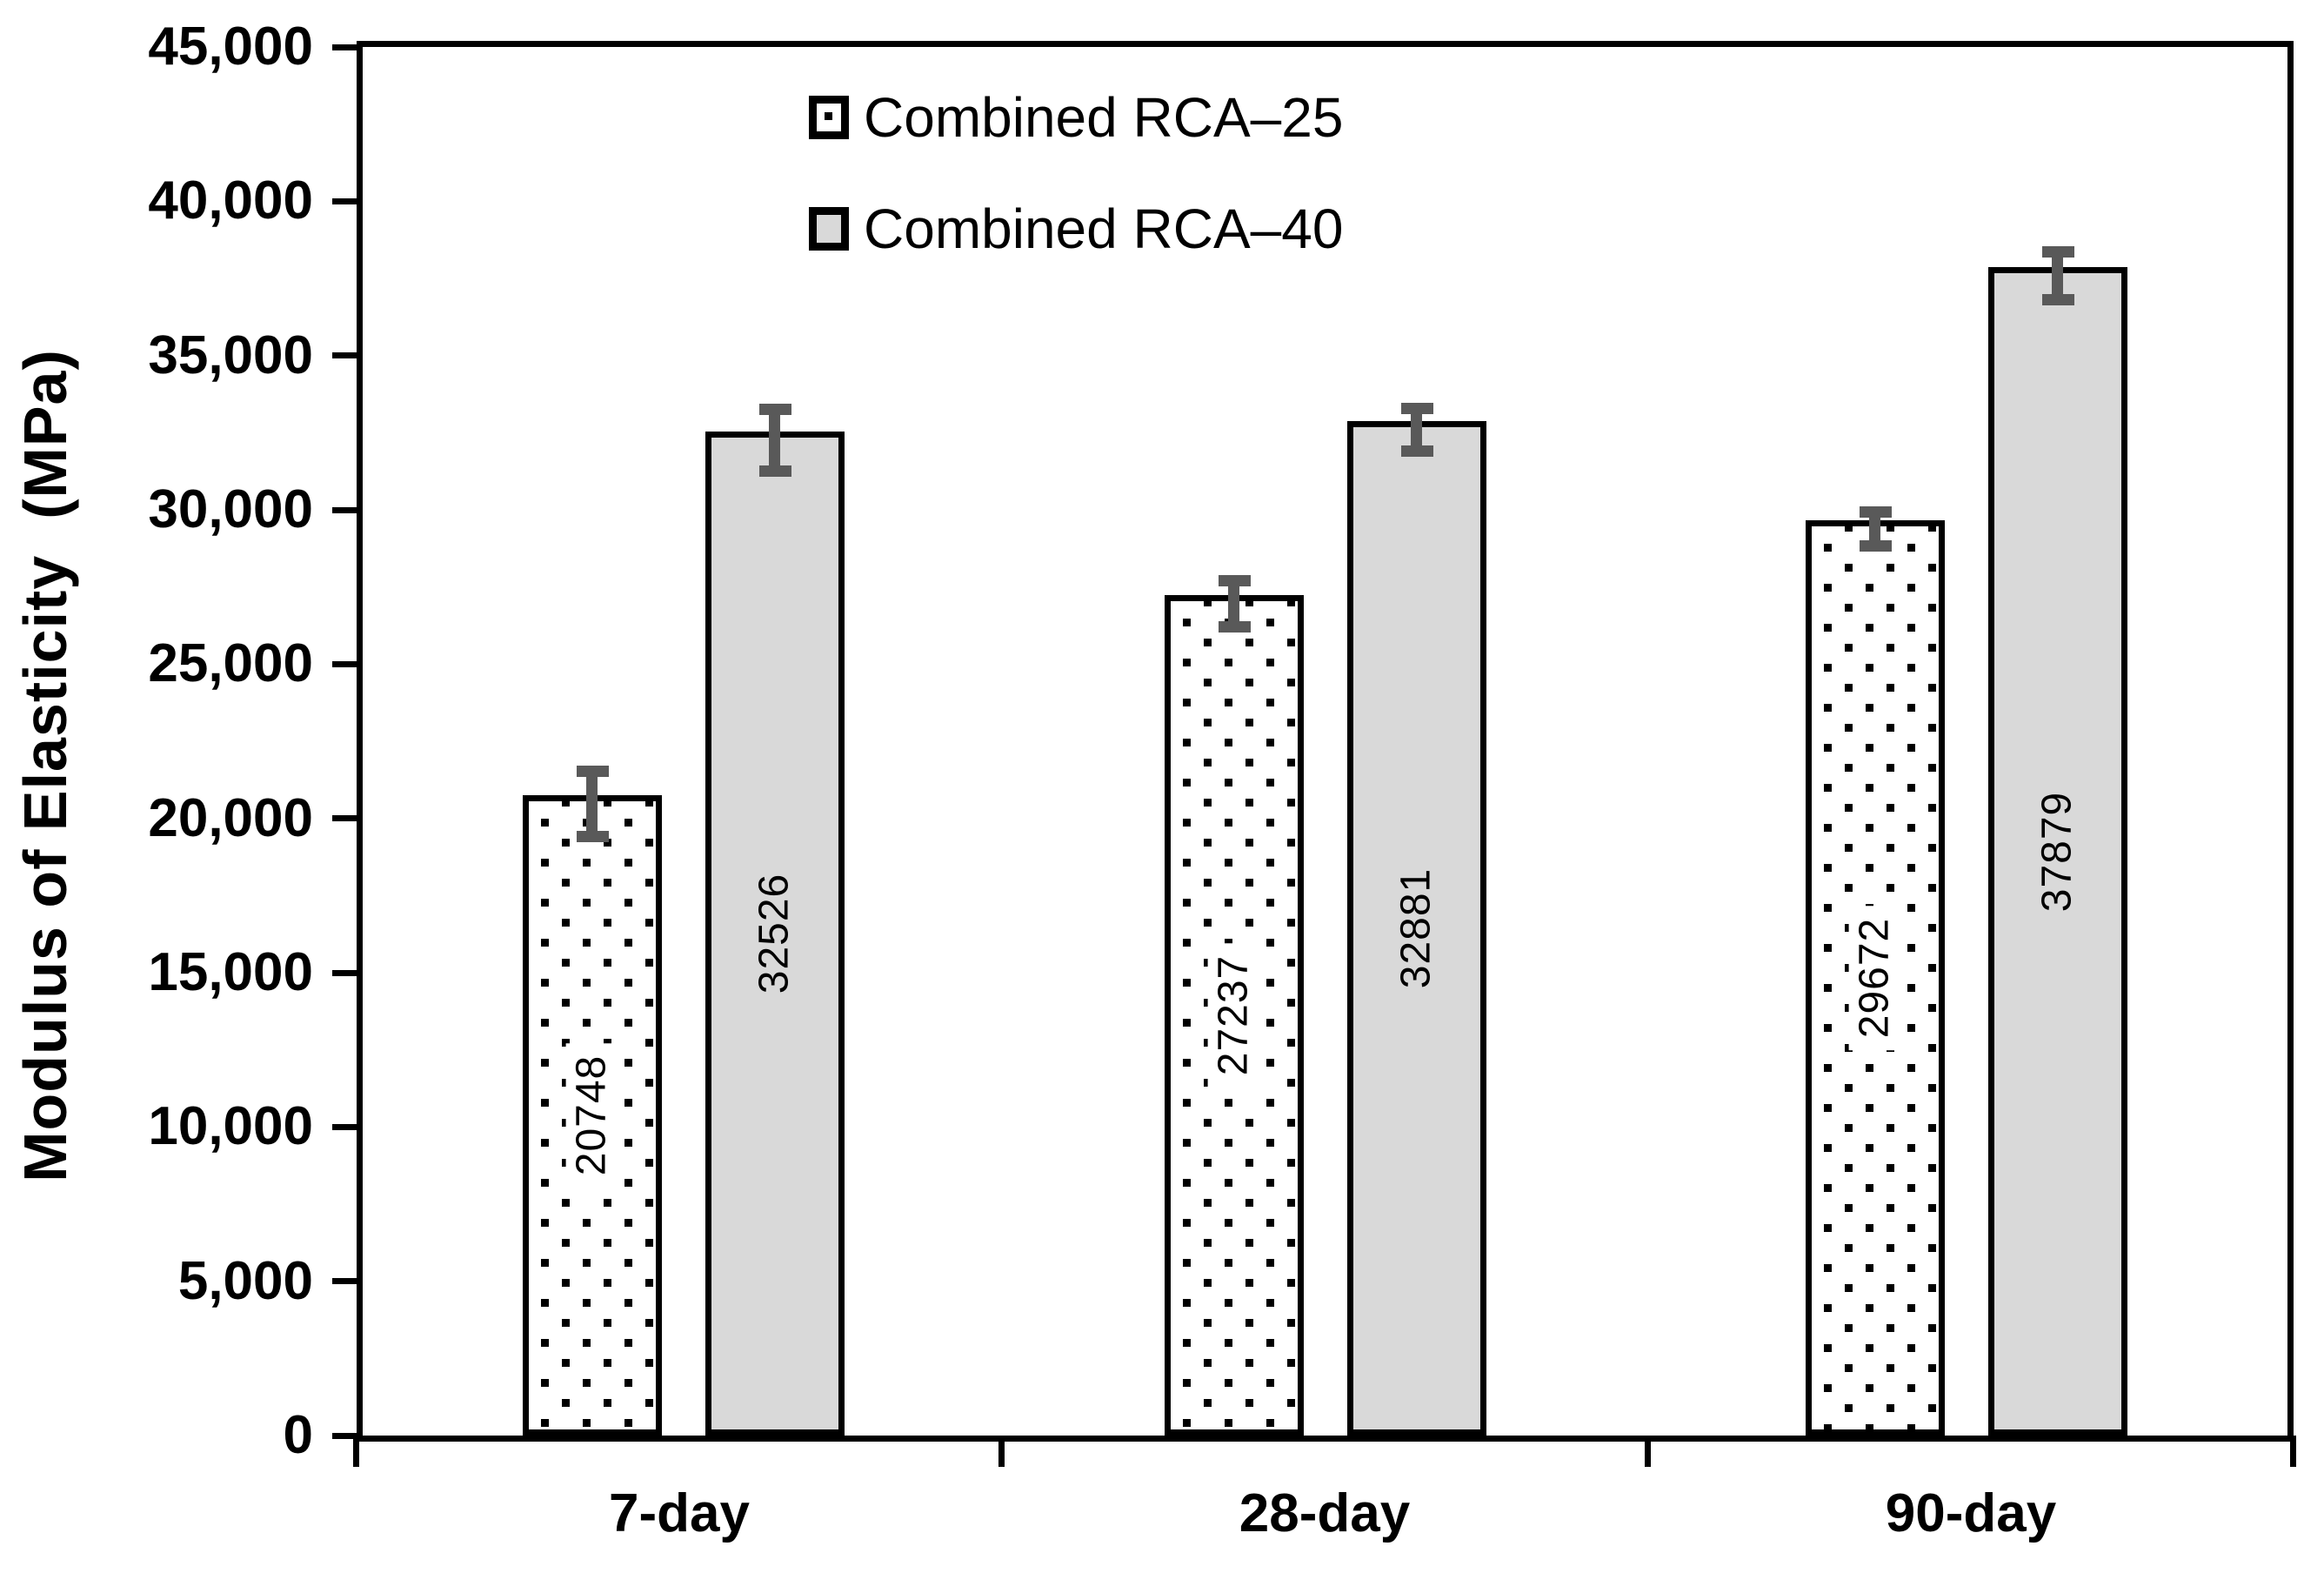  Describe the element at coordinates (1233, 1015) in the screenshot. I see `bar-value-label: 27237` at that location.